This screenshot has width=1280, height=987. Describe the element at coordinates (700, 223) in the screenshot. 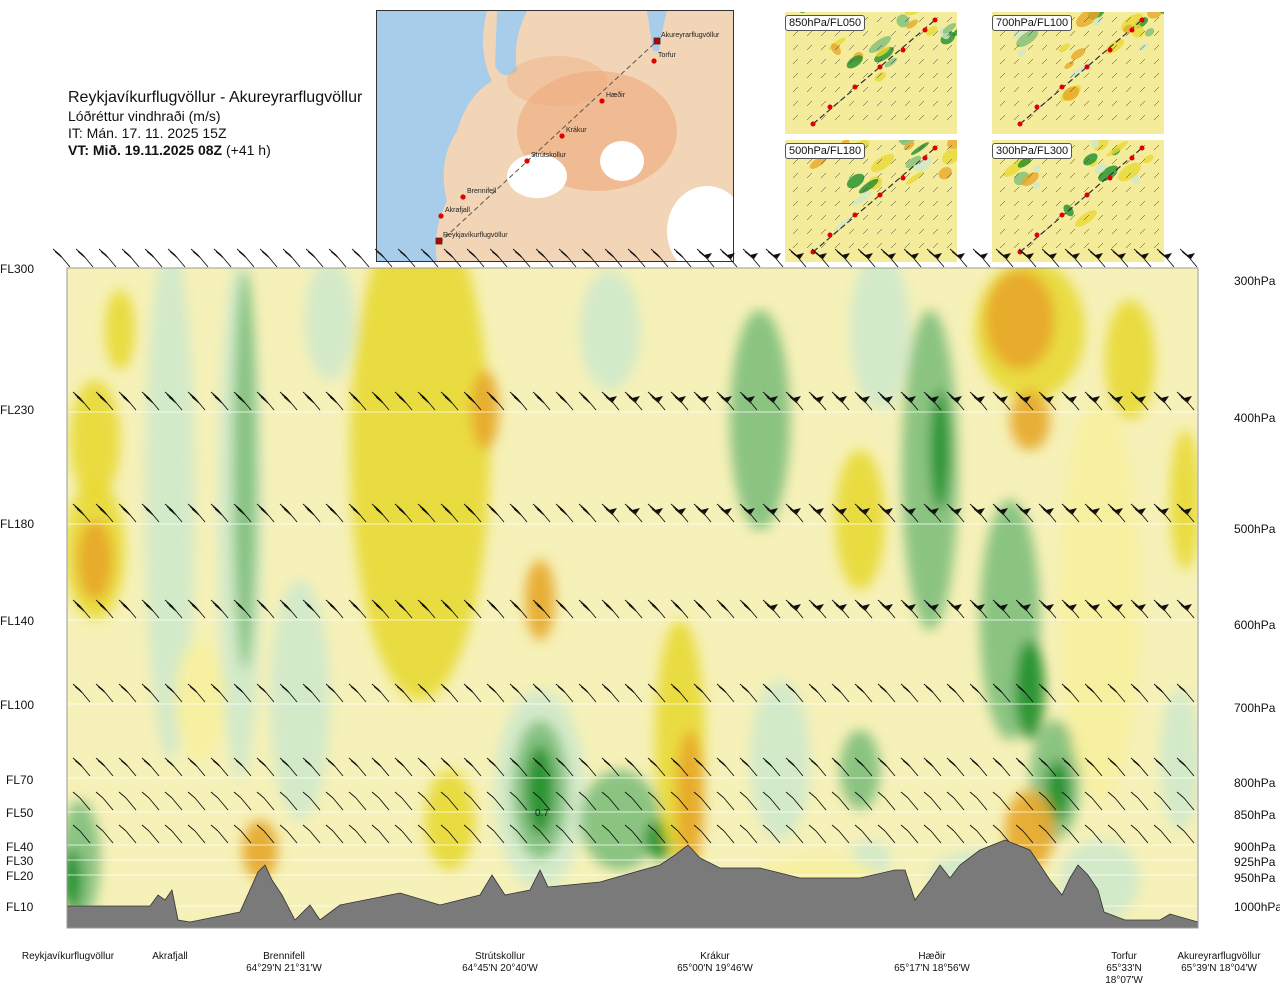

I see `vatnajokull-glacier` at that location.